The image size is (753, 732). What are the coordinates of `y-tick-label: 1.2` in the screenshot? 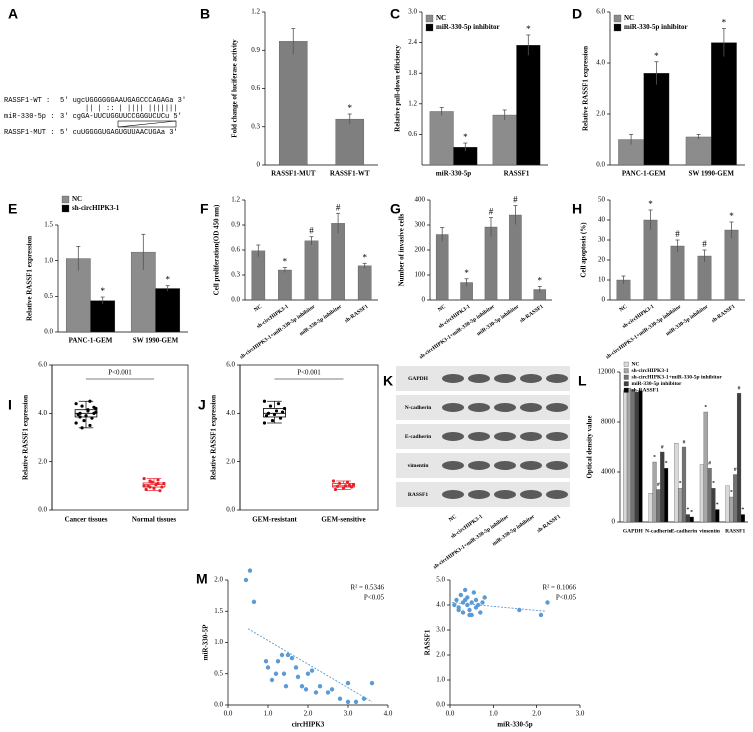 It's located at (412, 103).